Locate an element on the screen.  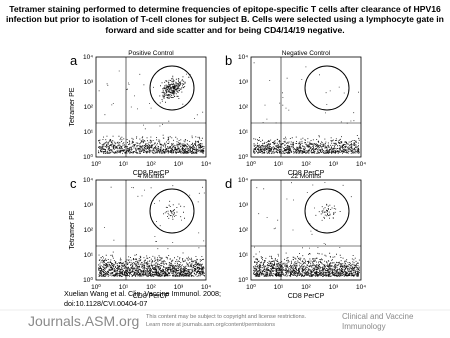
panel-letter: c is located at coordinates (73, 183).